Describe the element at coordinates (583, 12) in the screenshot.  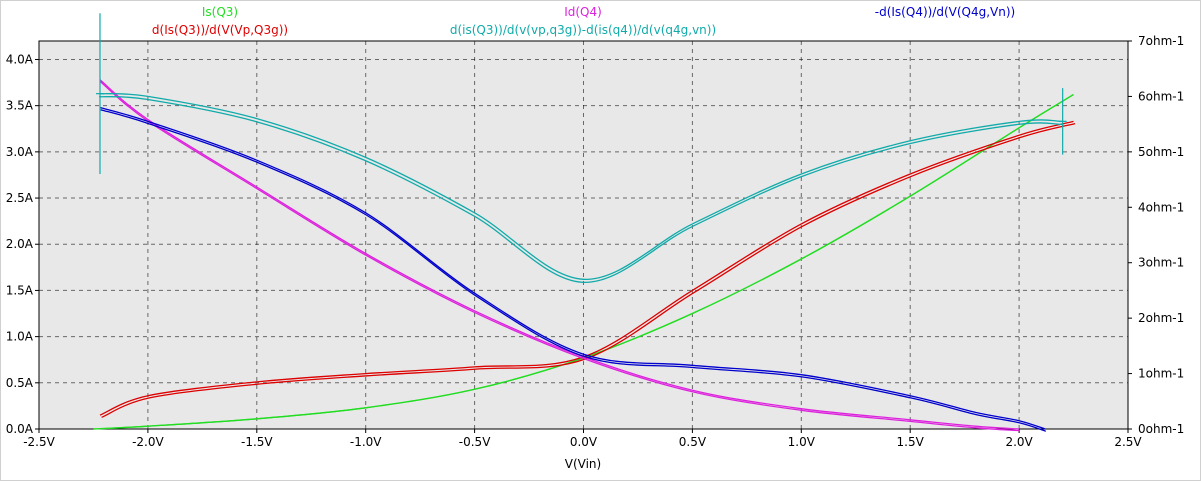
I see `trace-title-2: Id(Q4)` at that location.